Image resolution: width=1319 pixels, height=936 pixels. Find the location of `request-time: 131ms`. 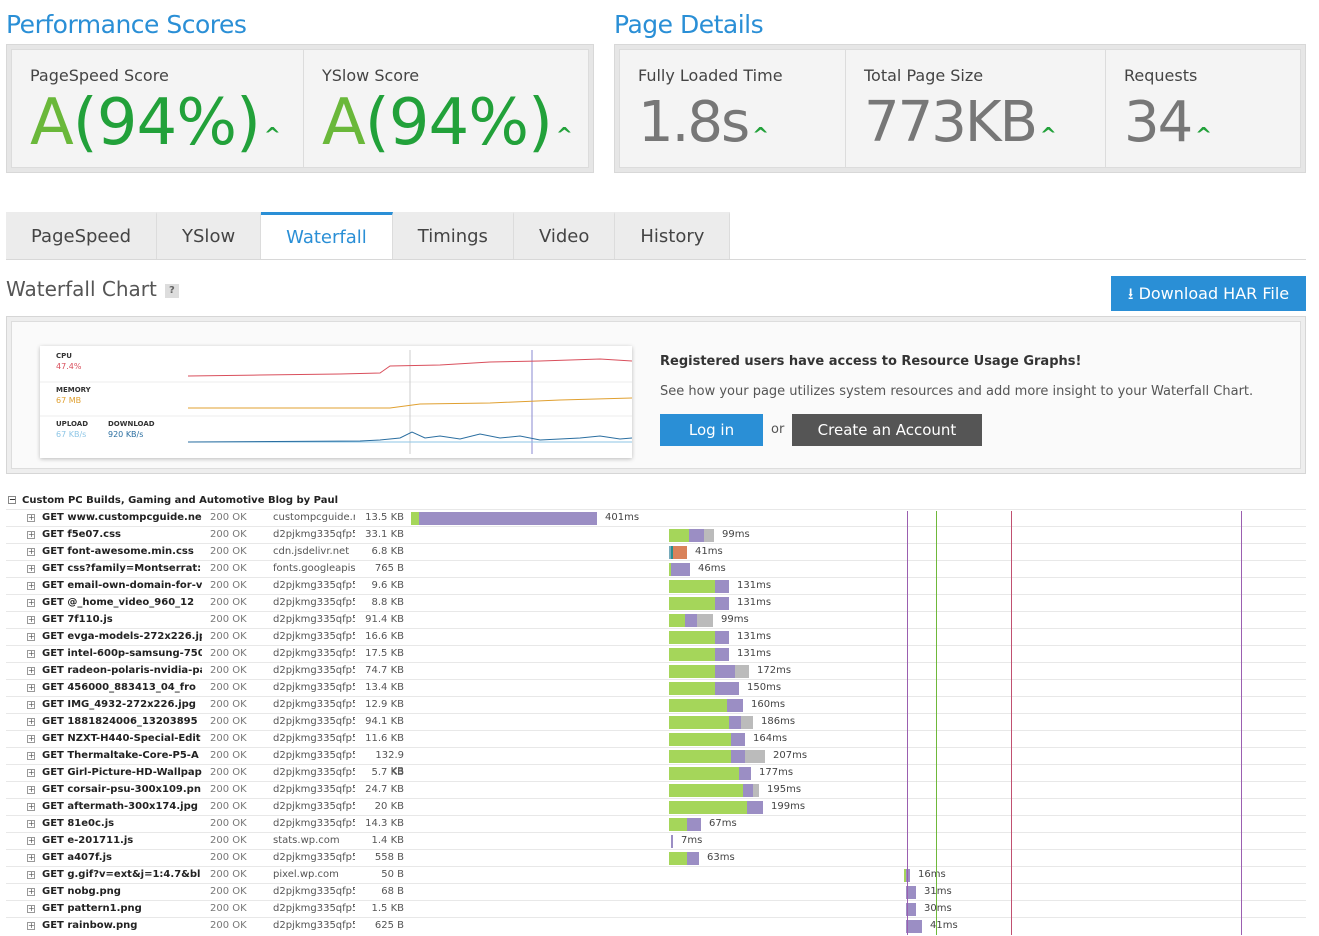

request-time: 131ms is located at coordinates (754, 602).